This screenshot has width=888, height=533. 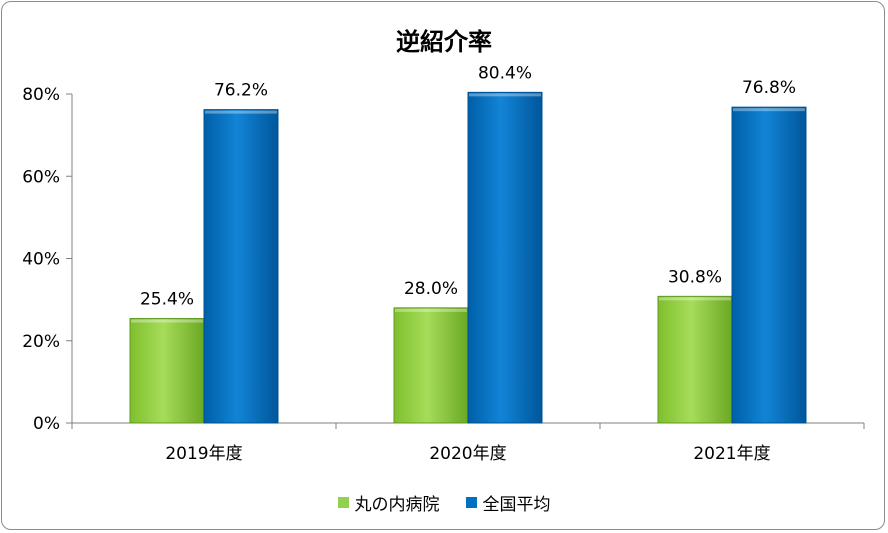 What do you see at coordinates (46, 424) in the screenshot?
I see `y-tick-label: 0%` at bounding box center [46, 424].